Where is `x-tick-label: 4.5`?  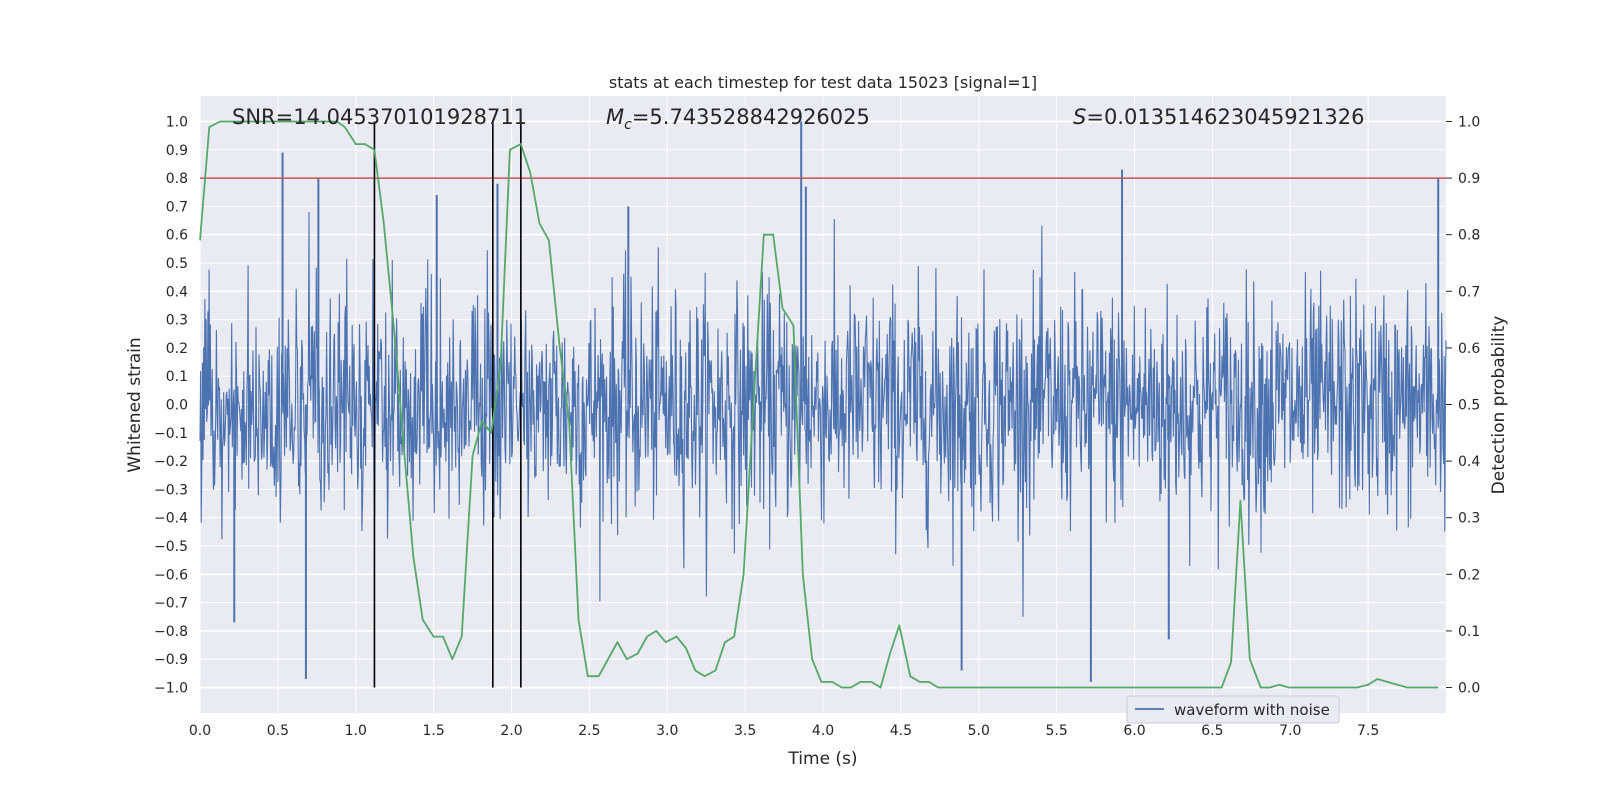 x-tick-label: 4.5 is located at coordinates (901, 731).